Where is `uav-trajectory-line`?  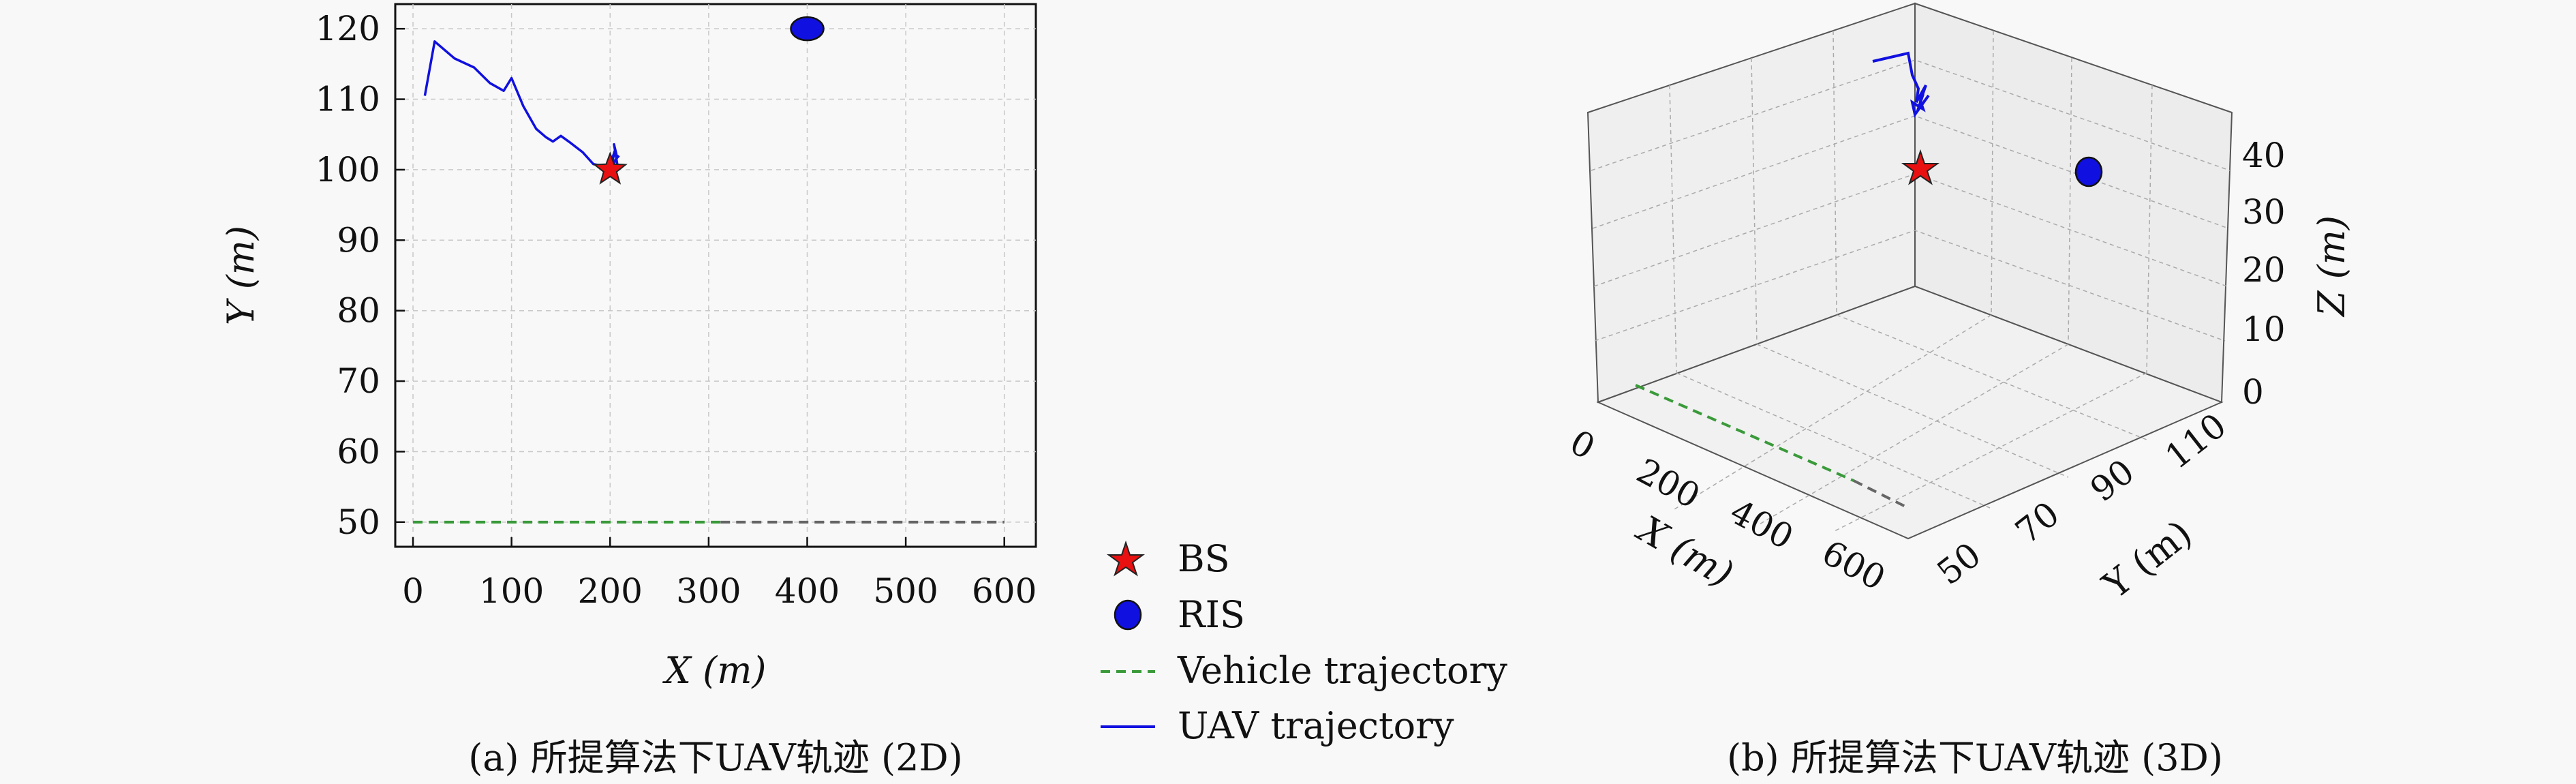 uav-trajectory-line is located at coordinates (521, 106).